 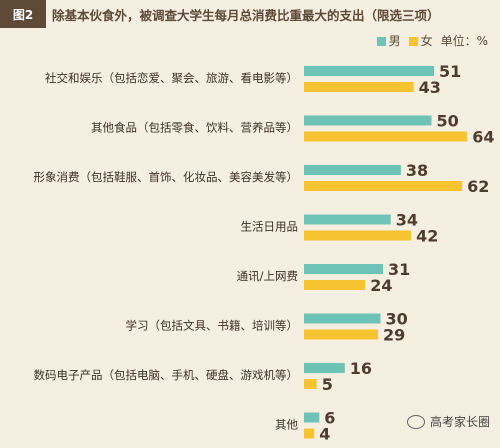 What do you see at coordinates (166, 375) in the screenshot?
I see `category-label: 数码电子产品（包括电脑、手机、硬盘、游戏机等）` at bounding box center [166, 375].